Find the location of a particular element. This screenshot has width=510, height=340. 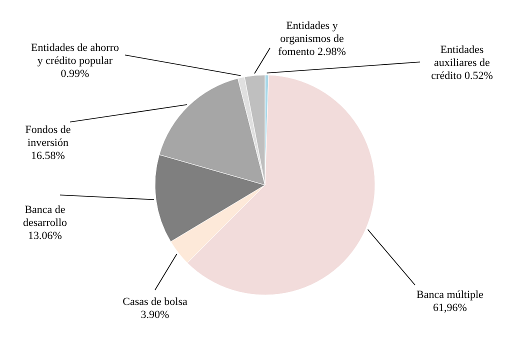

data-label: 13.06% is located at coordinates (45, 236).